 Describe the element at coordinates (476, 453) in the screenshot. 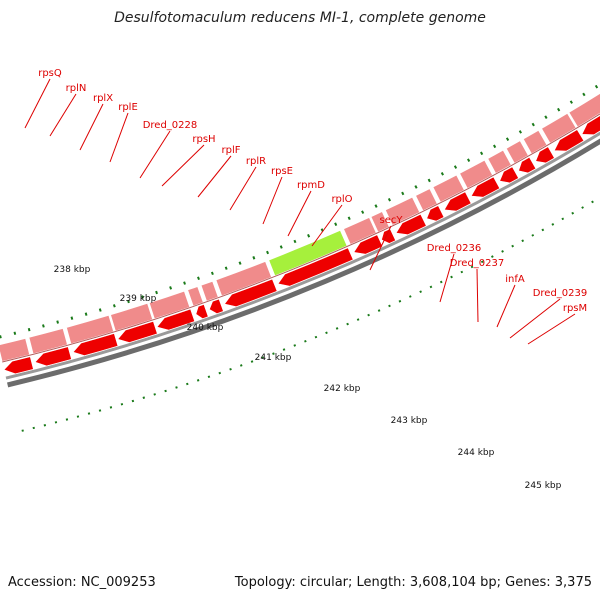

I see `scale-label: 244 kbp` at that location.